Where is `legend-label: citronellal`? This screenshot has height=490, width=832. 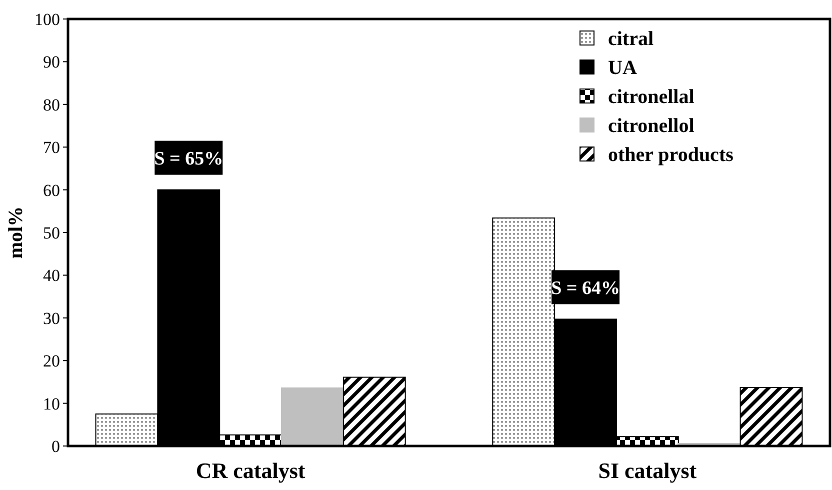
legend-label: citronellal is located at coordinates (651, 97).